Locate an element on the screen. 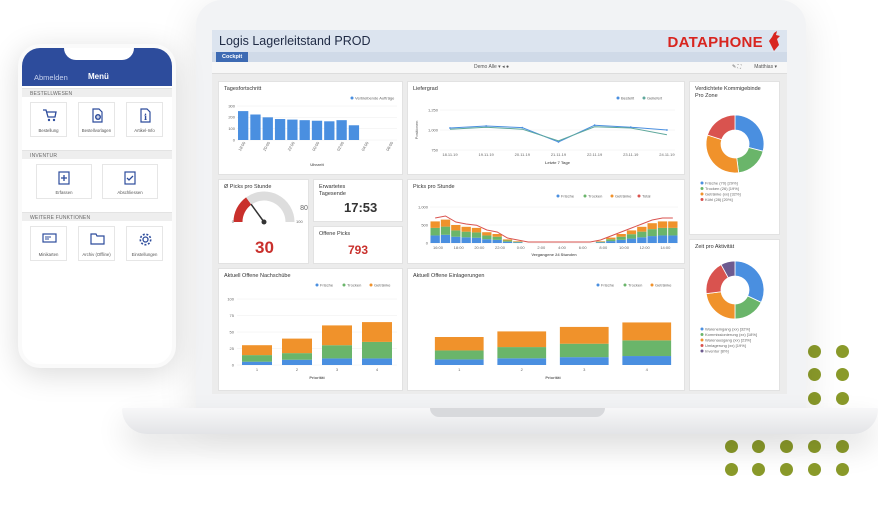 The image size is (878, 505). abmelden-button: Abmelden is located at coordinates (51, 77).